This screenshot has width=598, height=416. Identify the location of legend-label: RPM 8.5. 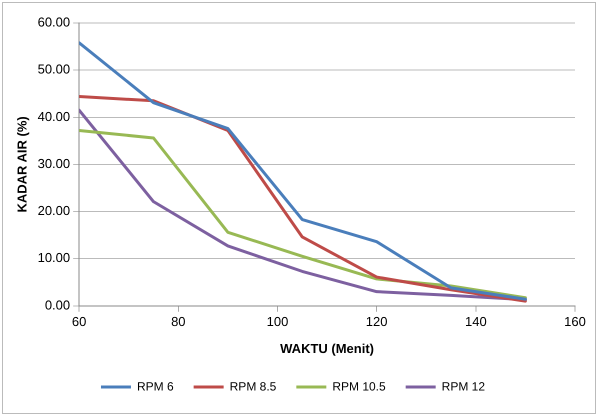
(253, 386).